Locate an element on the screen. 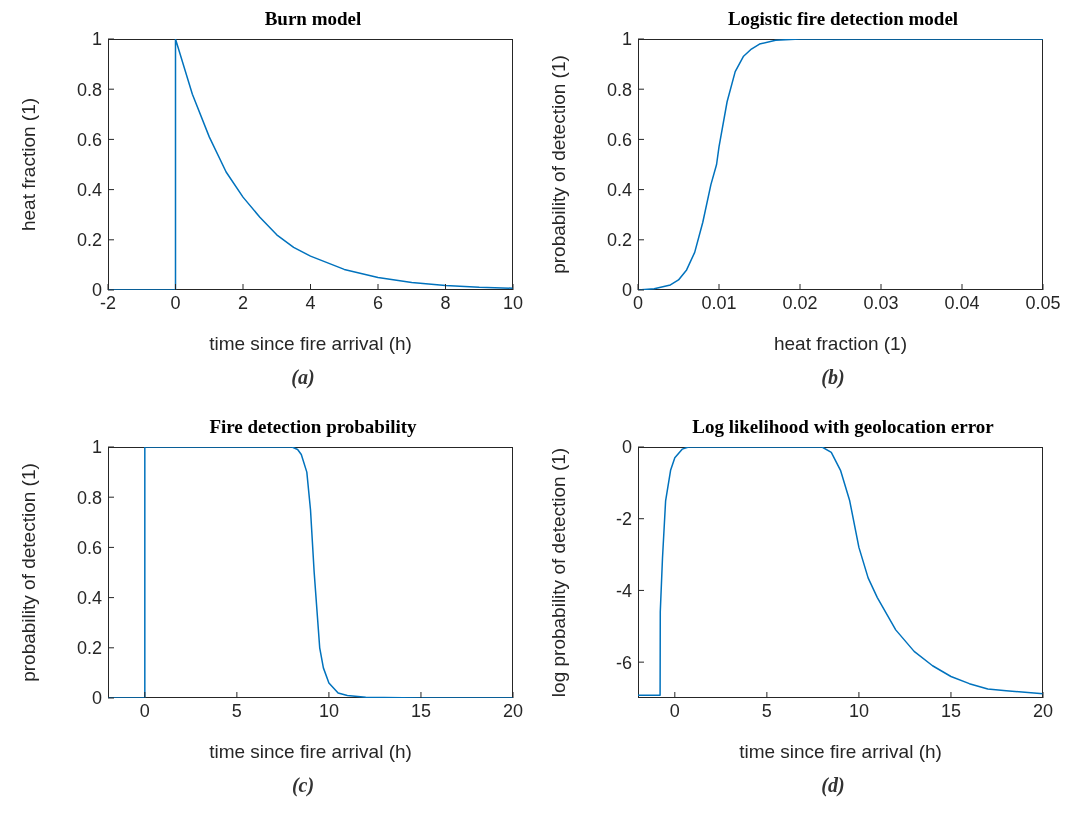 The image size is (1069, 827). x-tick-label: 0.05 is located at coordinates (1043, 302).